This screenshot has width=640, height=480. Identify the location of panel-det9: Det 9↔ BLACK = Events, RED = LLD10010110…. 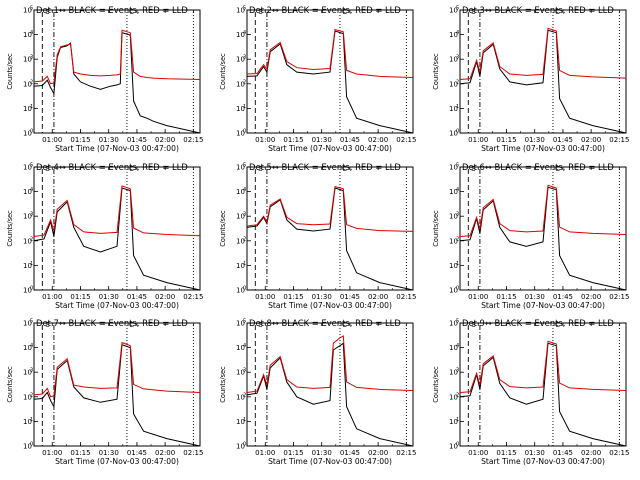
(530, 392).